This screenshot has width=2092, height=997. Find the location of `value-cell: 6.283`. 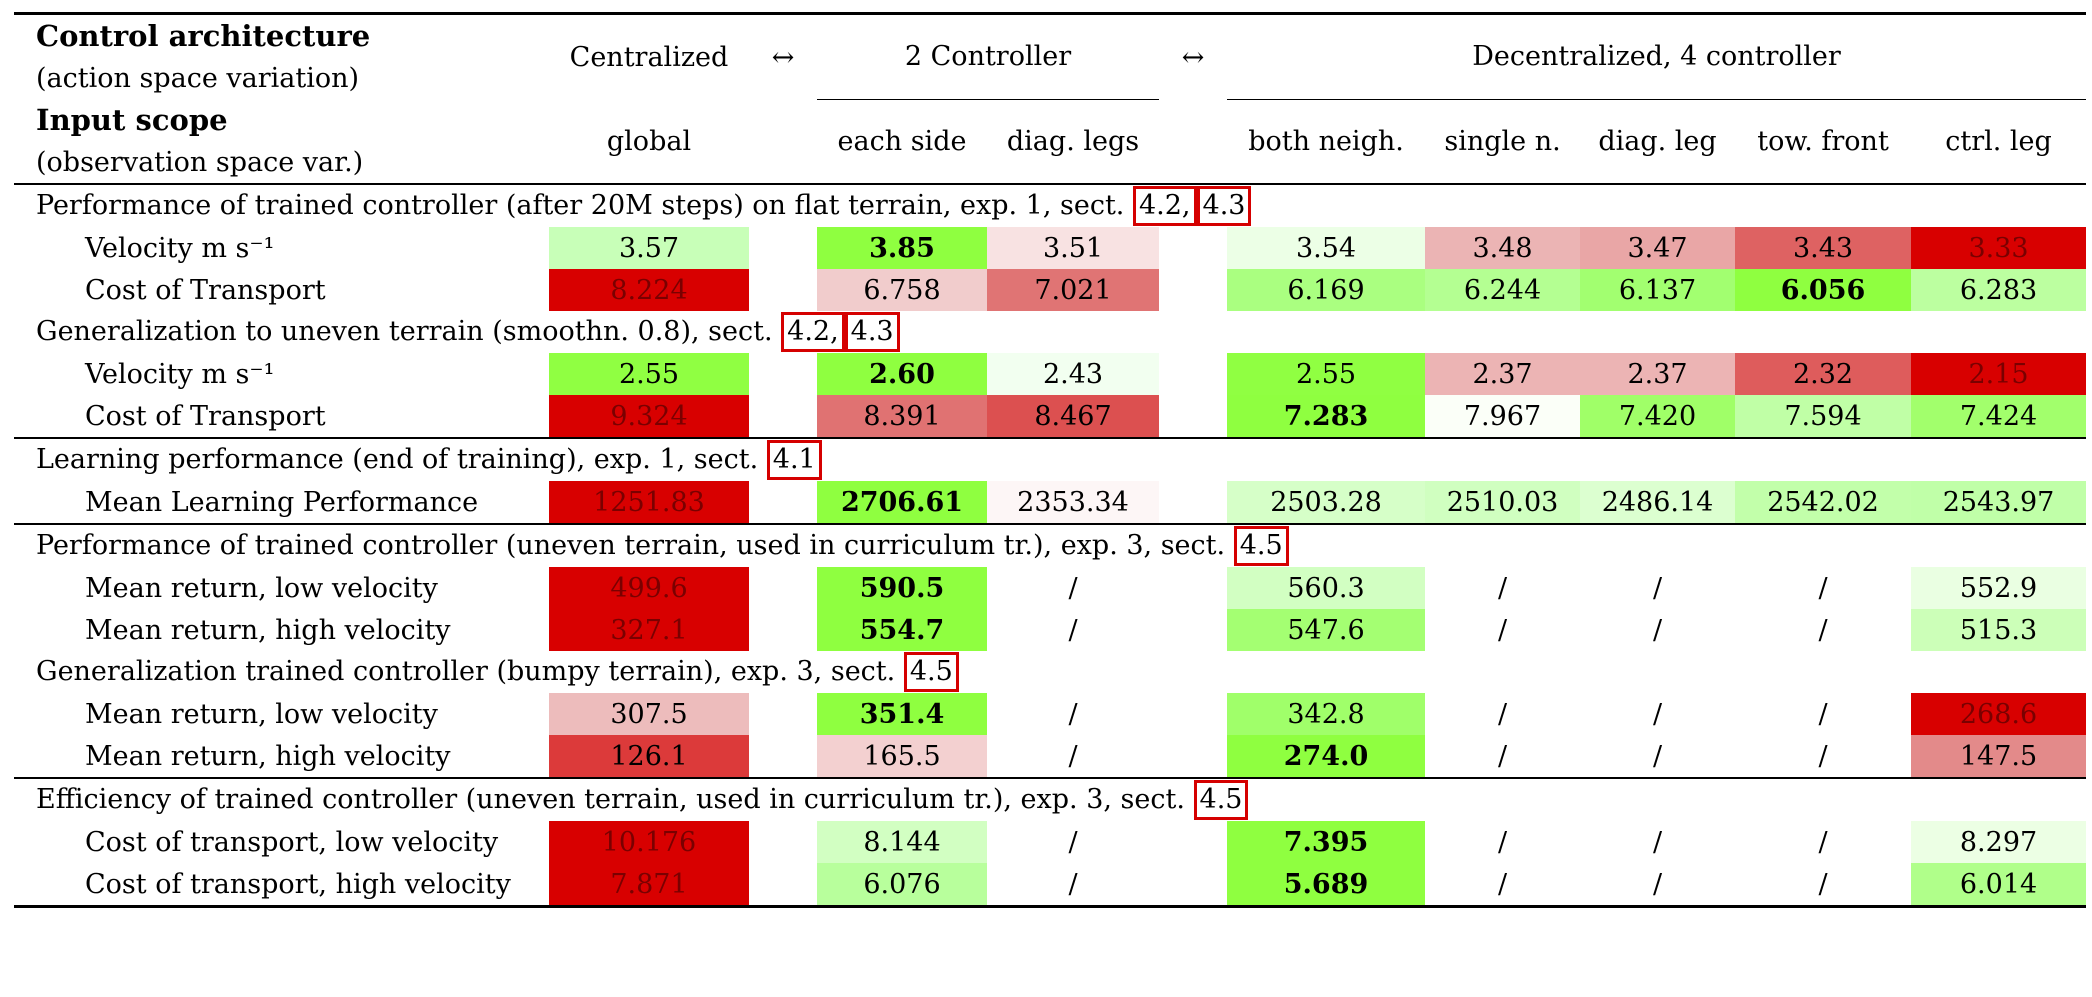

value-cell: 6.283 is located at coordinates (1999, 290).